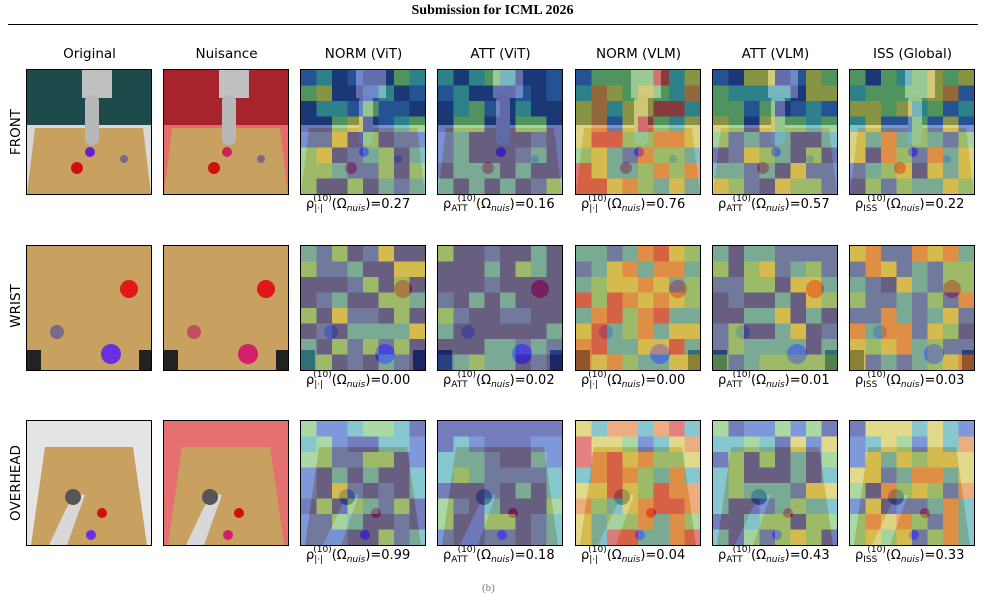 The width and height of the screenshot is (985, 594). Describe the element at coordinates (950, 555) in the screenshot. I see `metric-value: 0.33` at that location.